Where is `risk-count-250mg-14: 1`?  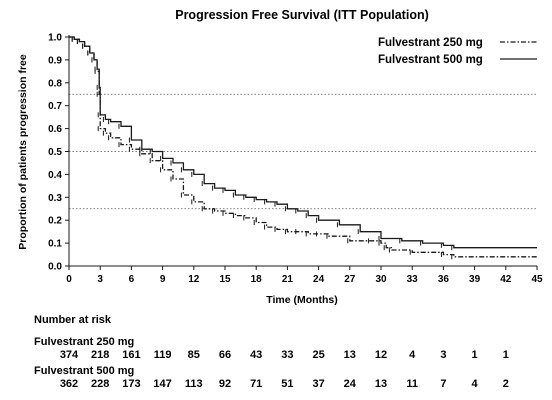
risk-count-250mg-14: 1 is located at coordinates (506, 355).